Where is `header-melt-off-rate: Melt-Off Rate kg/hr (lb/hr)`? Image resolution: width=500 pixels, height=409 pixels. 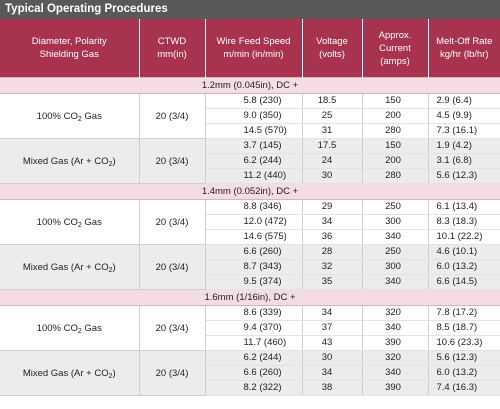 header-melt-off-rate: Melt-Off Rate kg/hr (lb/hr) is located at coordinates (464, 48).